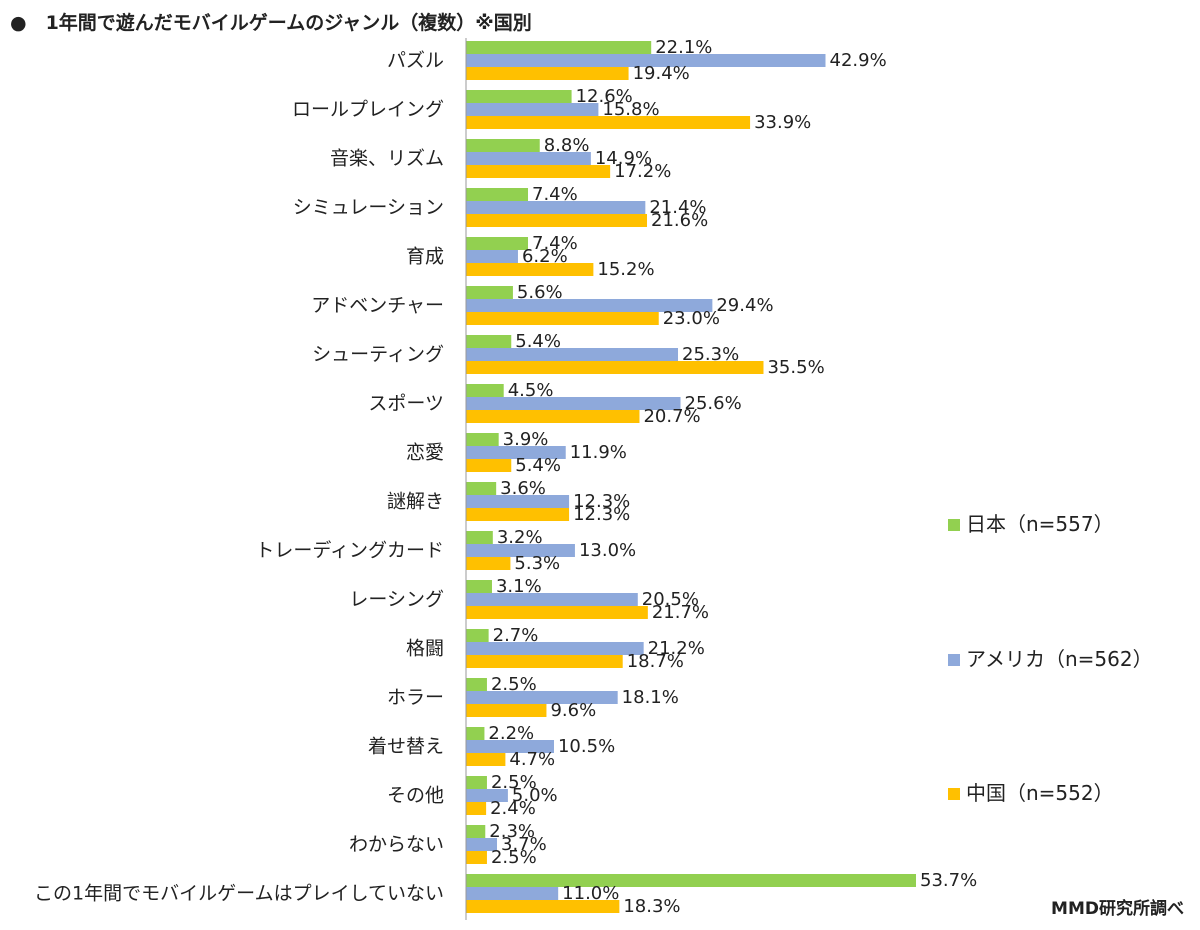 The height and width of the screenshot is (930, 1200). I want to click on chart-title: ● 1年間で遊んだモバイルゲームのジャンル（複数）※国別, so click(271, 23).